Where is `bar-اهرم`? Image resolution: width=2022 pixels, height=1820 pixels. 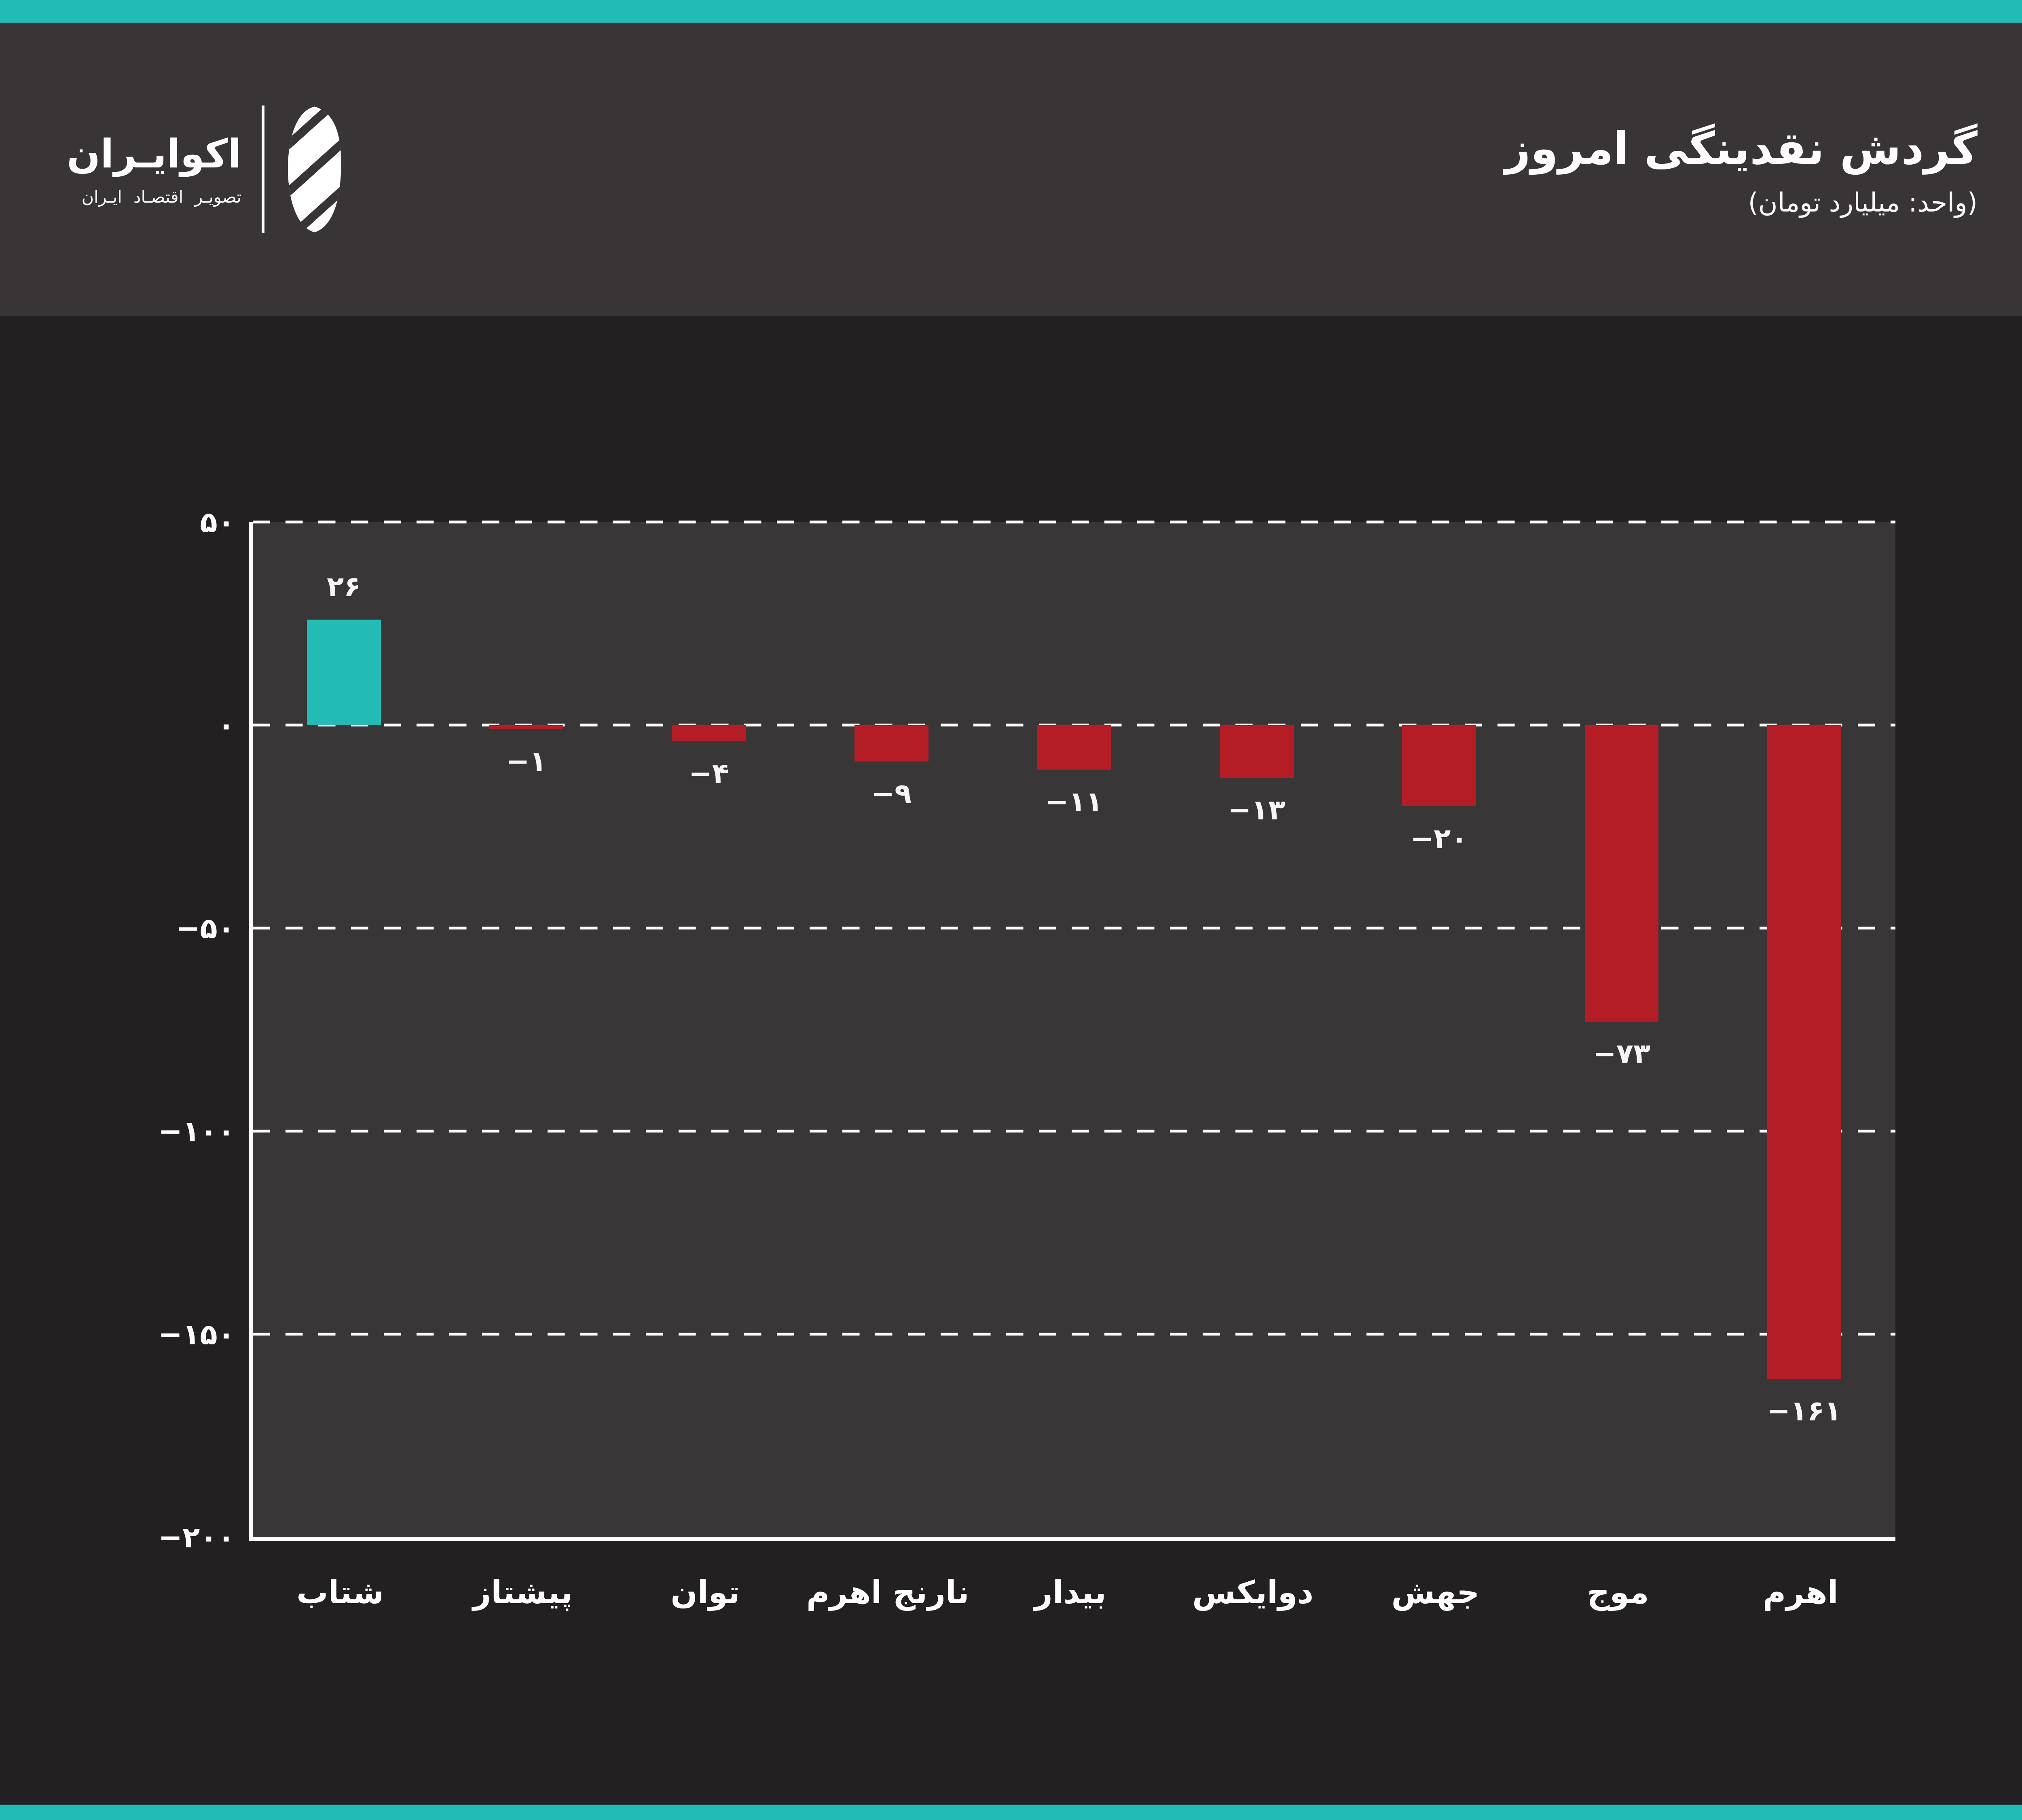 bar-اهرم is located at coordinates (1804, 1052).